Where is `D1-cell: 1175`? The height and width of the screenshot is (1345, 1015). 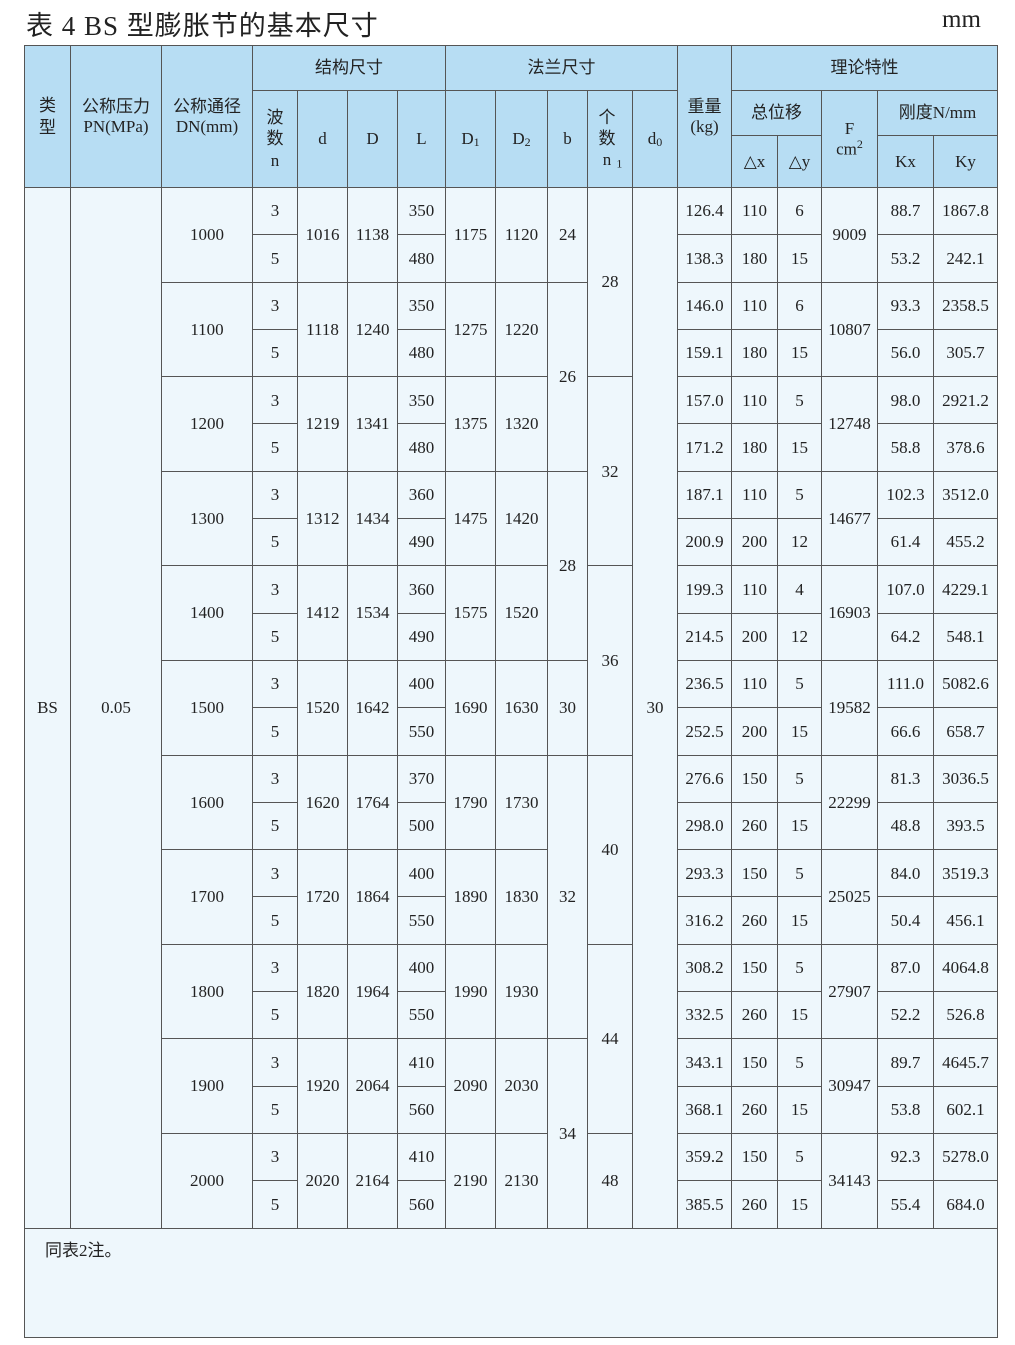 D1-cell: 1175 is located at coordinates (470, 235).